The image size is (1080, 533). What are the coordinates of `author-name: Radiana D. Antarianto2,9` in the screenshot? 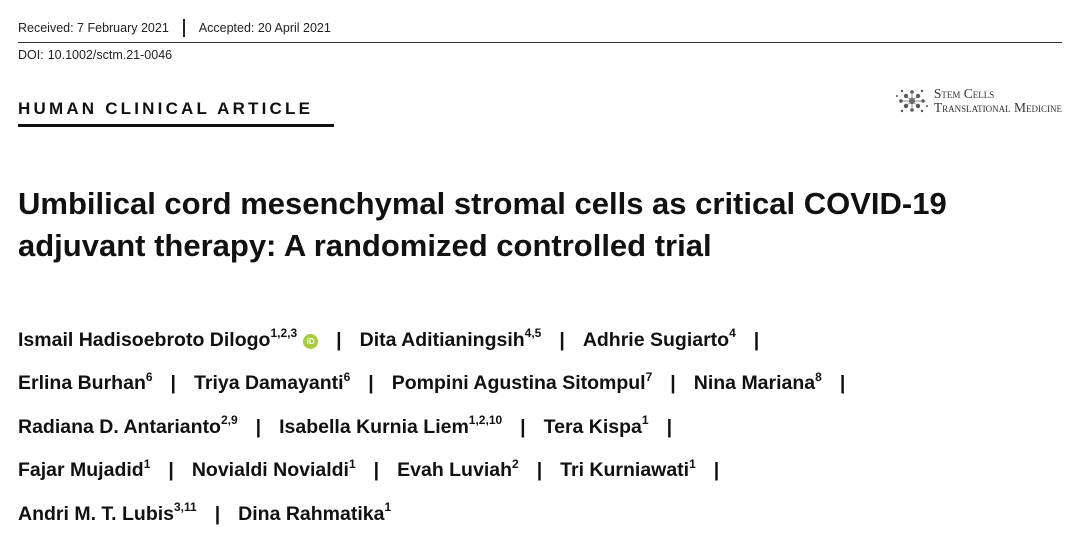 It's located at (128, 425).